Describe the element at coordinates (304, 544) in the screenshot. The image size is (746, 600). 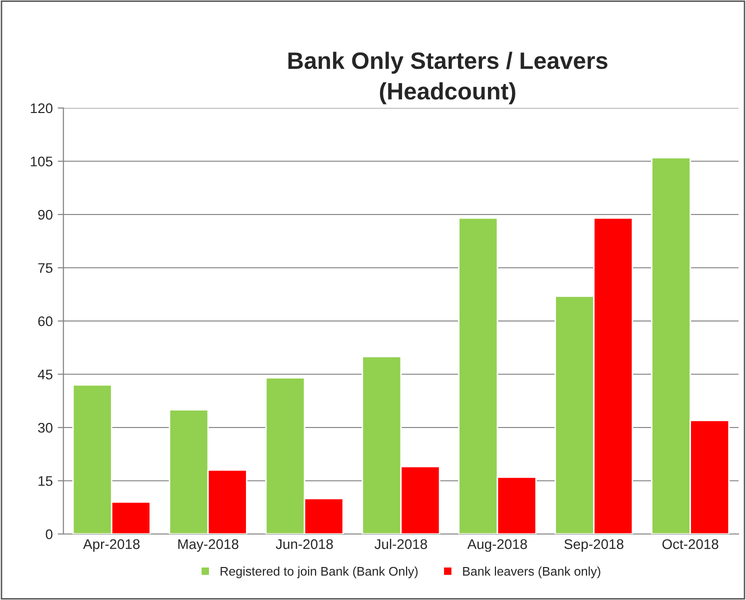
I see `x-tick-label: Jun-2018` at that location.